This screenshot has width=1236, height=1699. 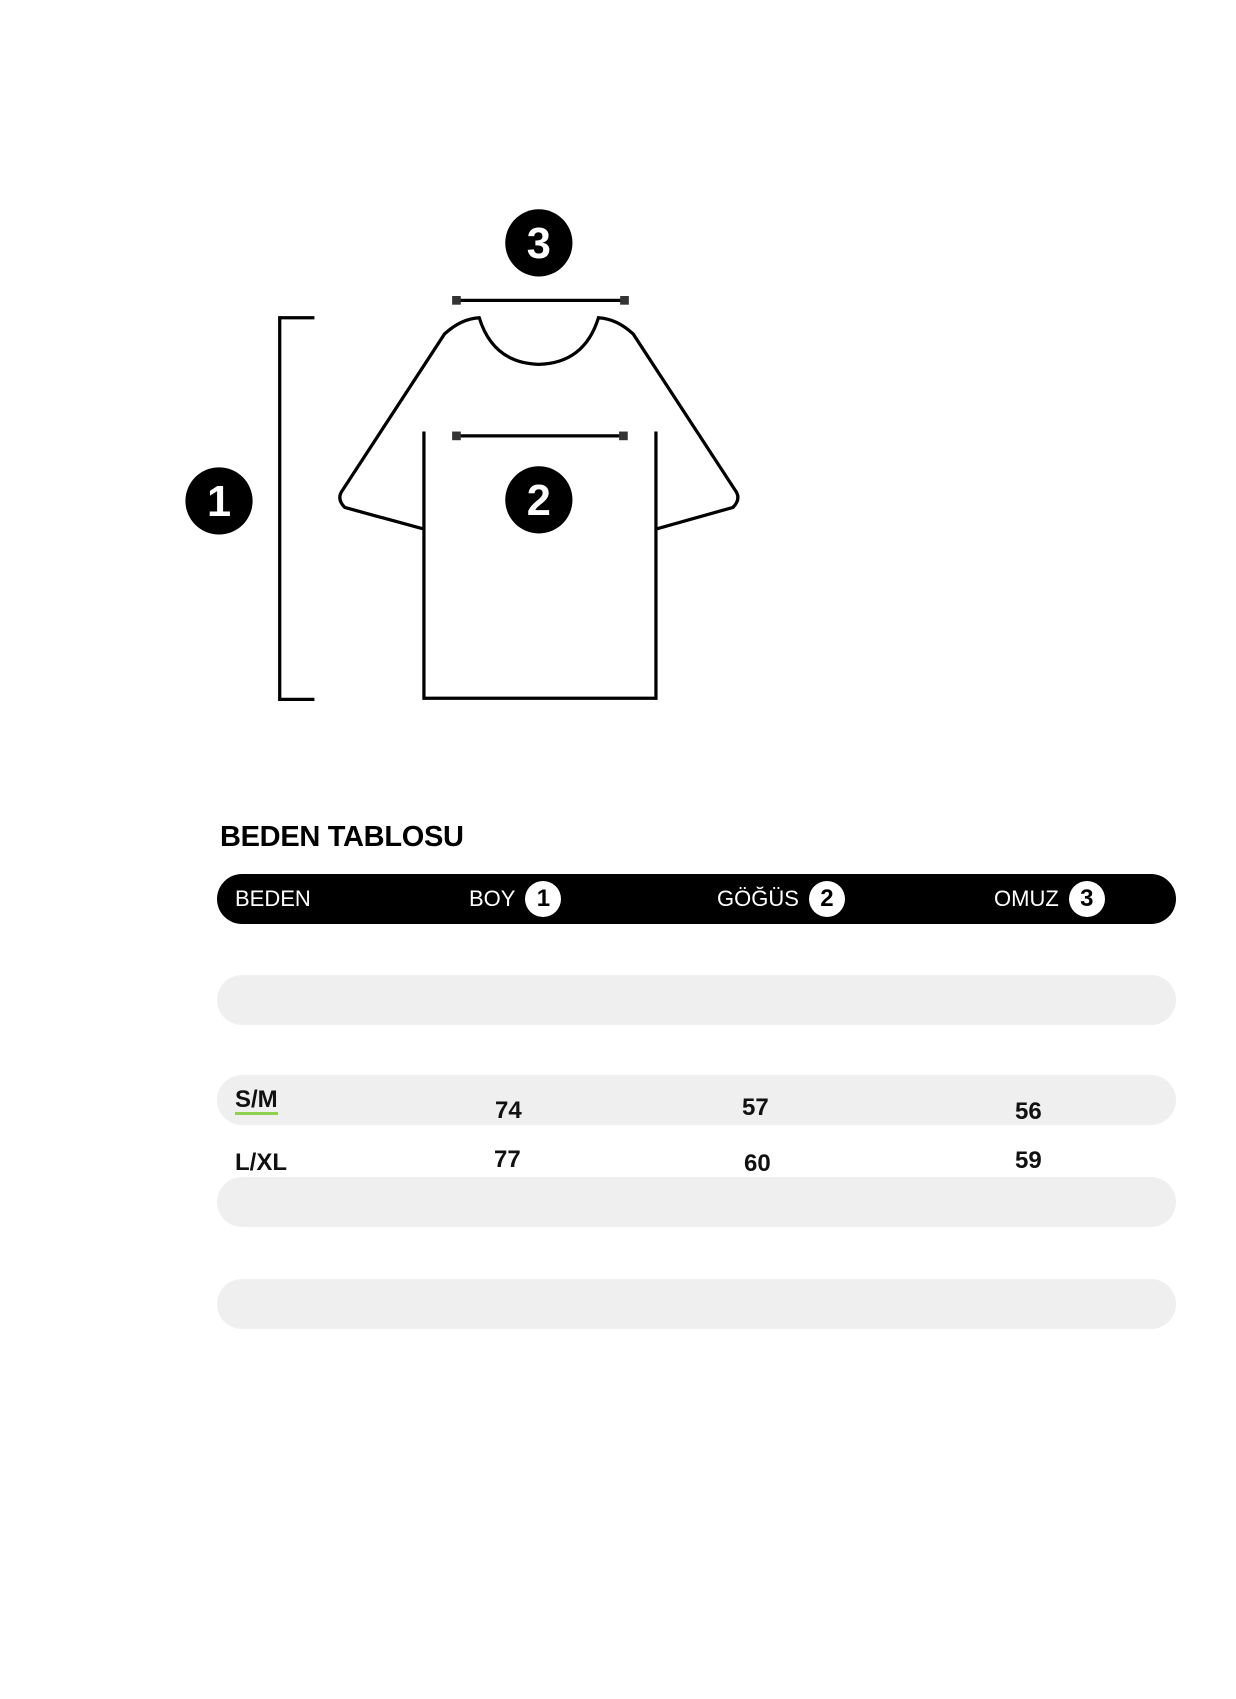 I want to click on marker-2: 2, so click(x=539, y=500).